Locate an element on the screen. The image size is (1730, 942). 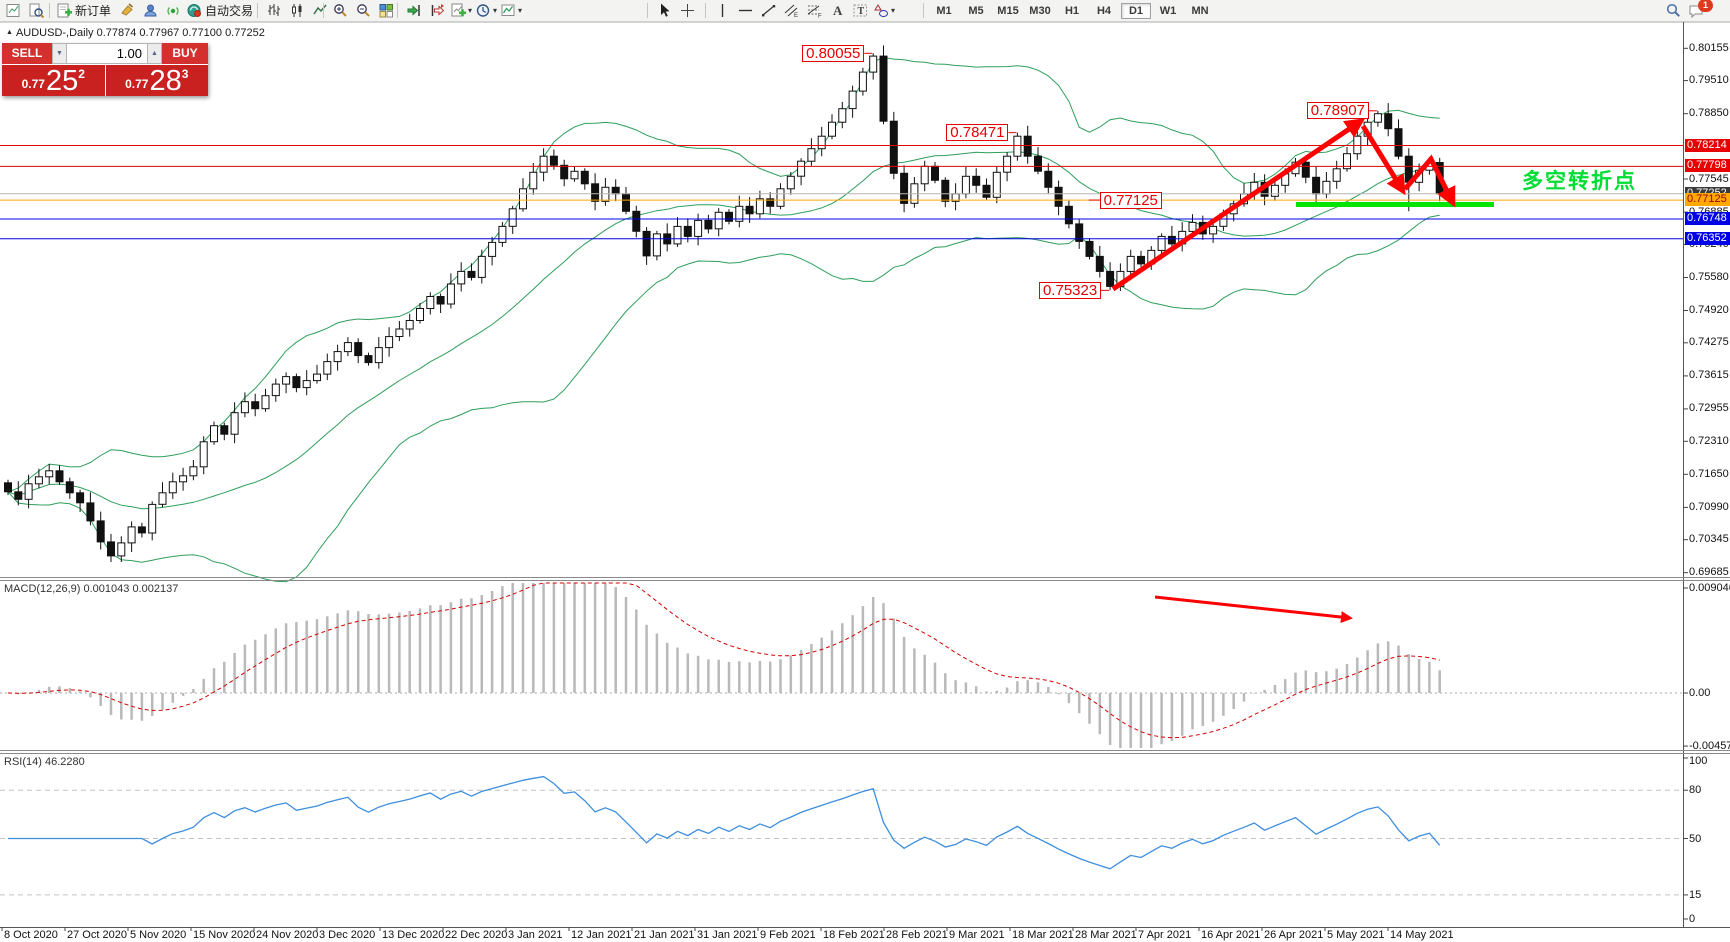
volume-decrease-button: ▼ is located at coordinates (59, 53).